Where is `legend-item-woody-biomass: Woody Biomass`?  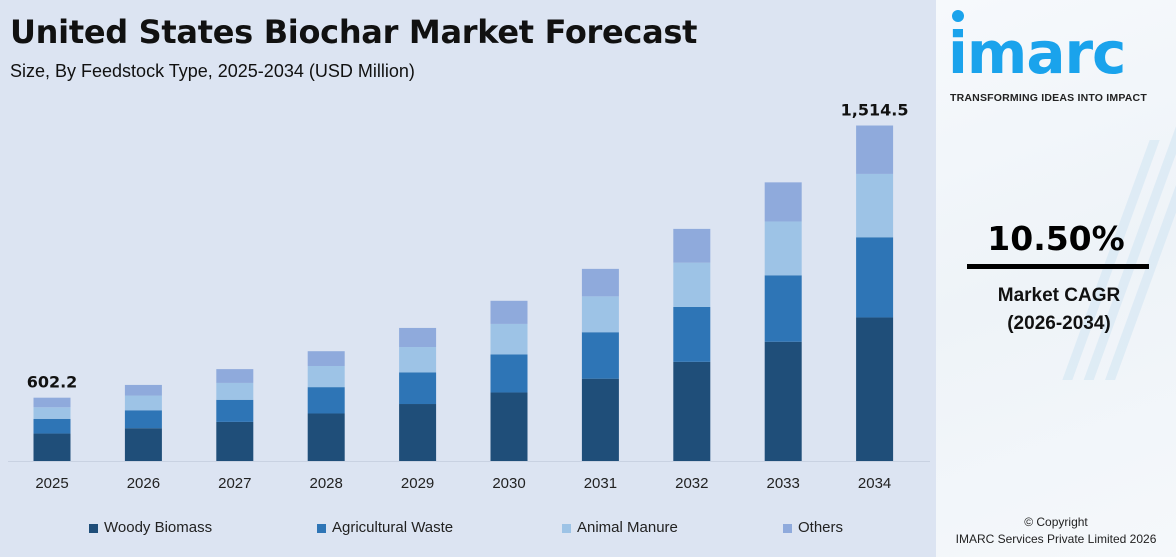 legend-item-woody-biomass: Woody Biomass is located at coordinates (150, 528).